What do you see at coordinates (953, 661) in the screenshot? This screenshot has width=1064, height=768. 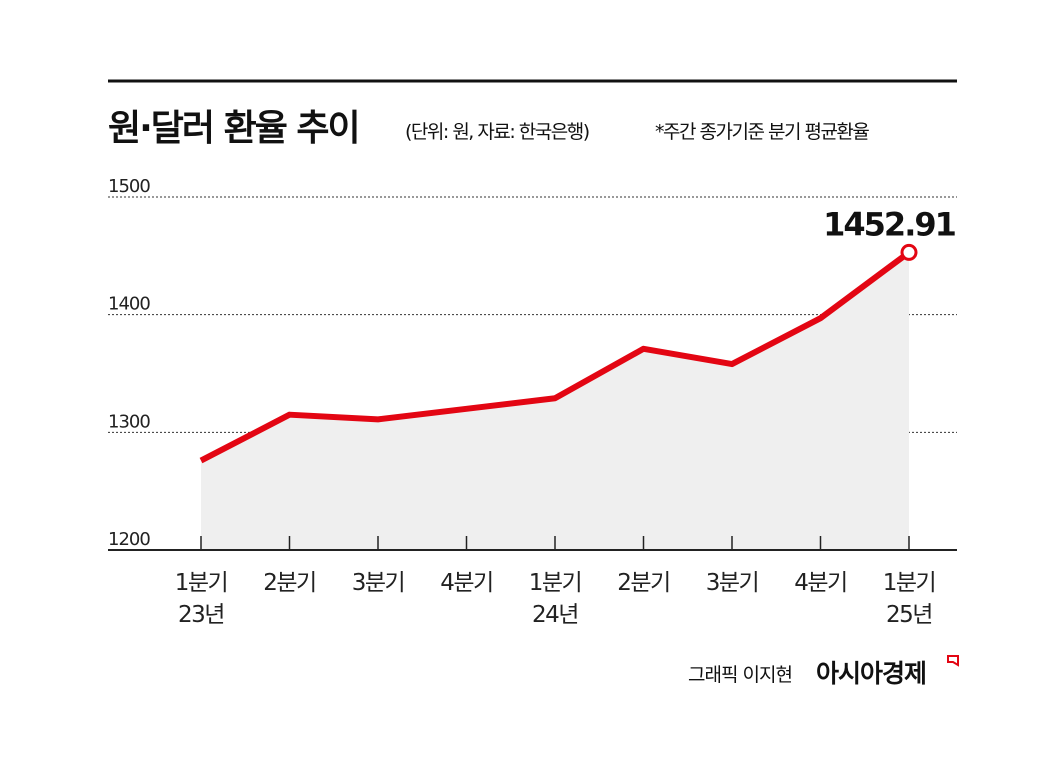 I see `brand-logo-icon` at bounding box center [953, 661].